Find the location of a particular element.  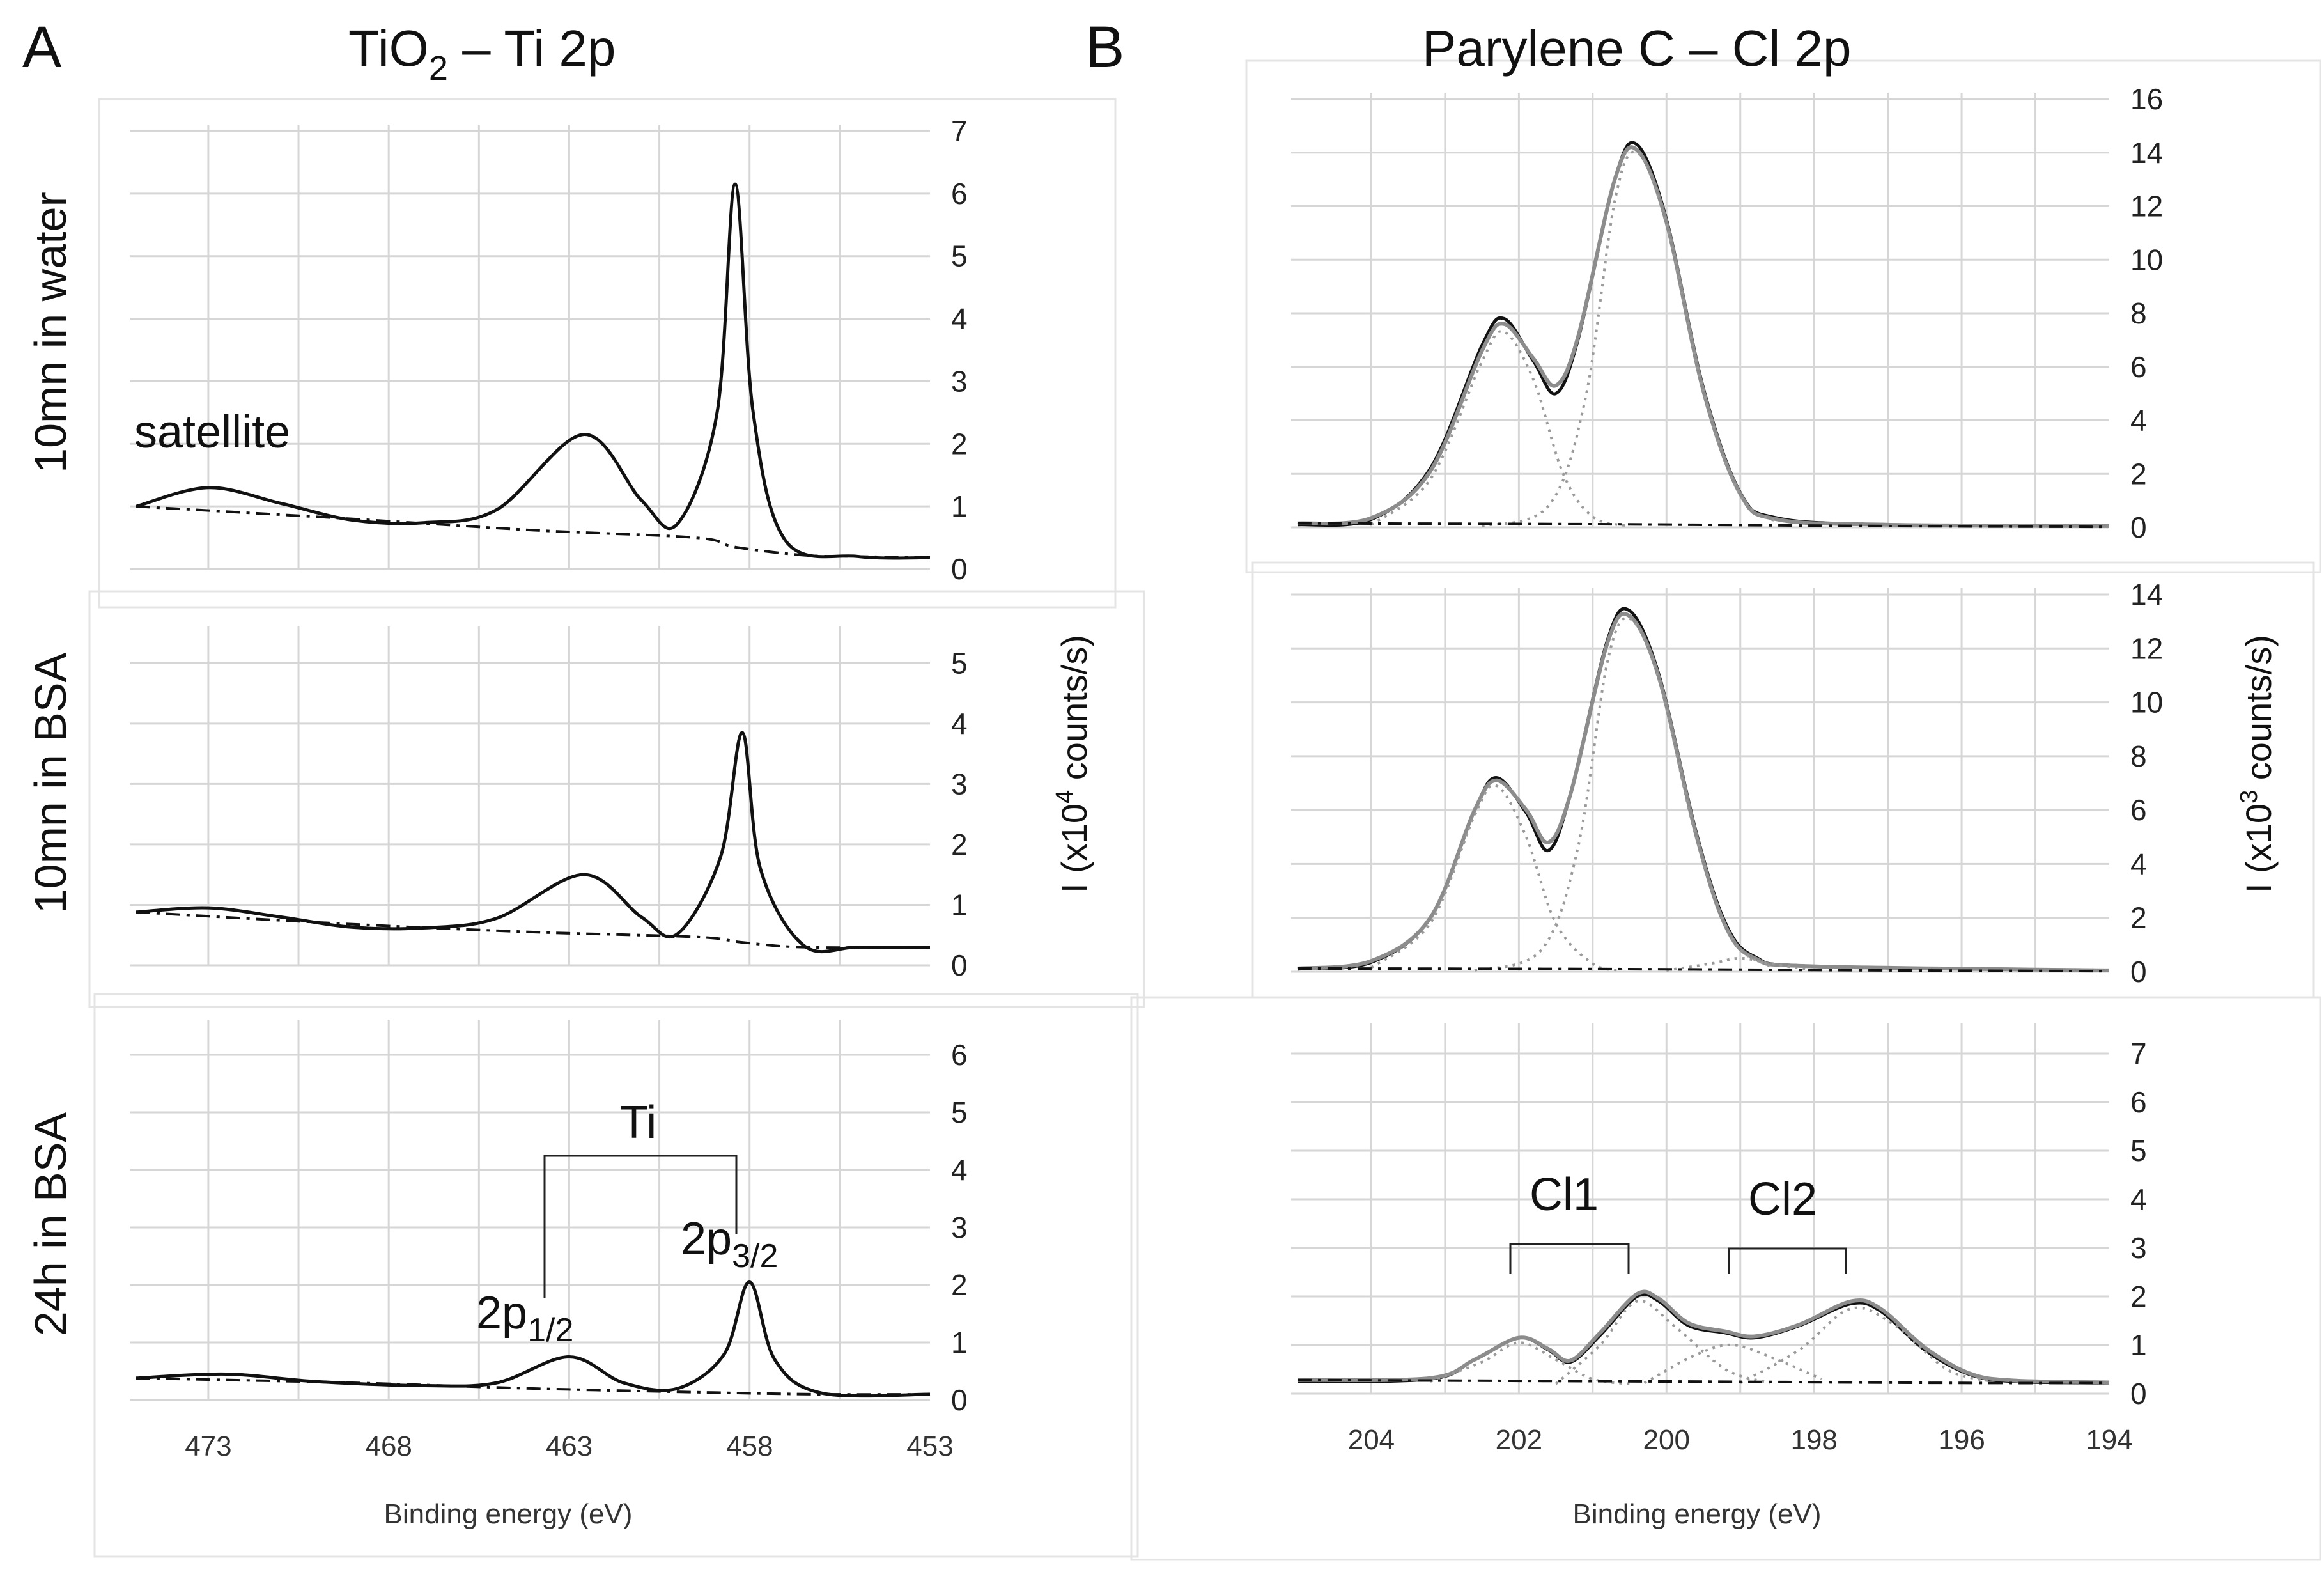

annotation-2p32: 2p3/2 is located at coordinates (730, 1244).